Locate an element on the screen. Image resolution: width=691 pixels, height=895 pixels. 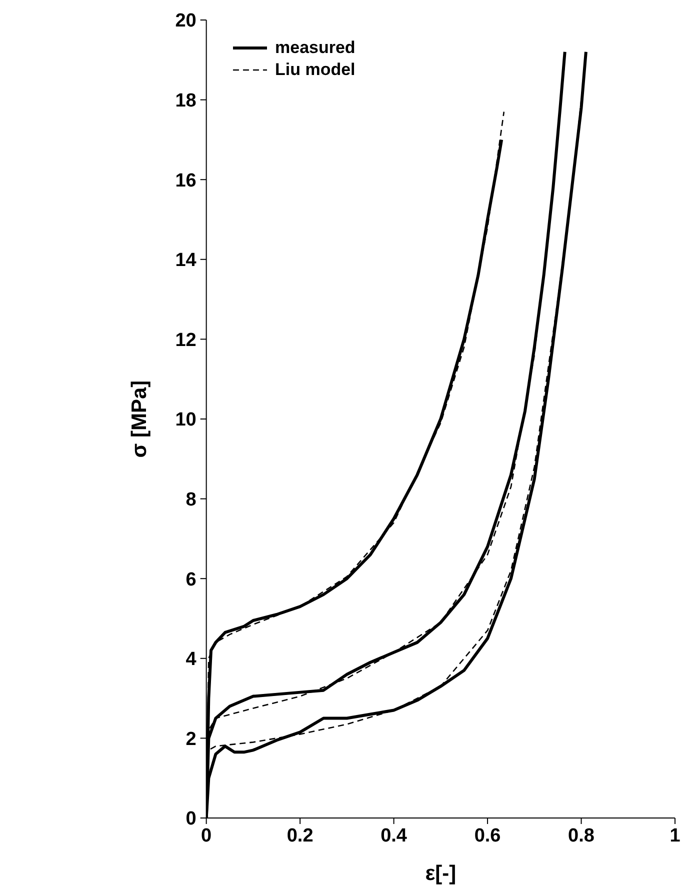
y-axis-title: σ [MPa] is located at coordinates (139, 419).